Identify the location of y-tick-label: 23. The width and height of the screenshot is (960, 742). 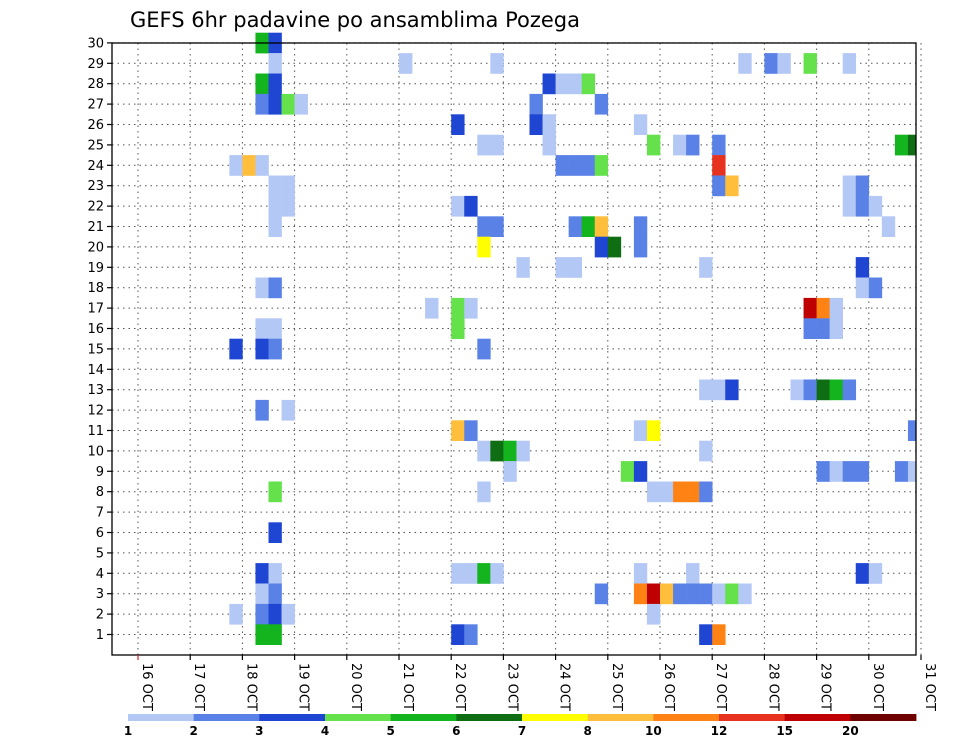
(95, 186).